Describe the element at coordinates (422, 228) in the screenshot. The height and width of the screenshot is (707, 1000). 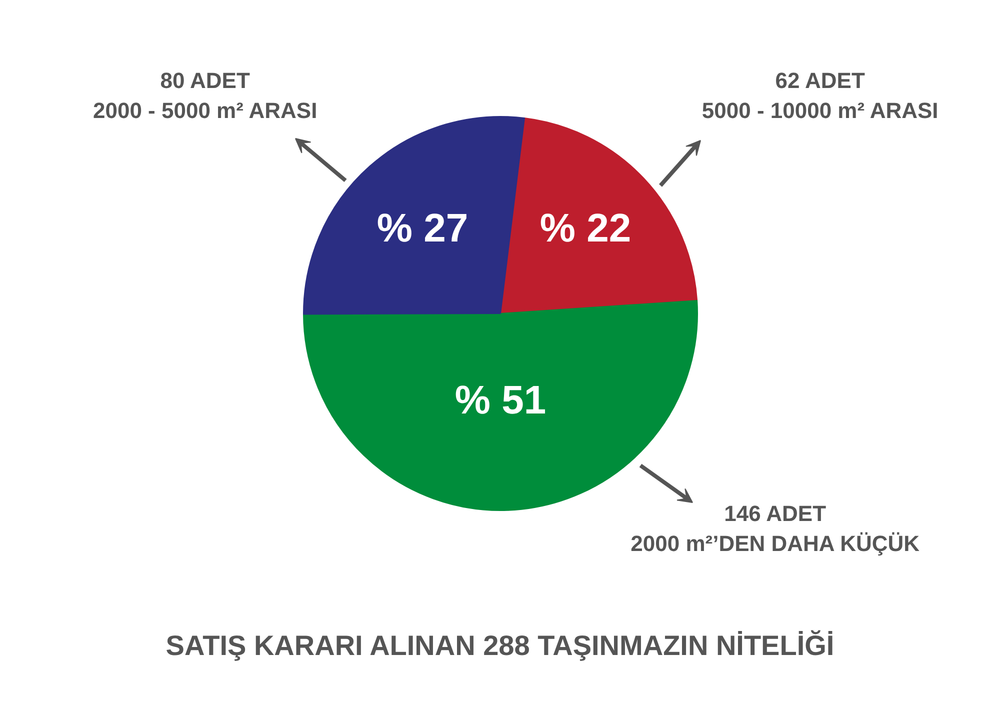
I see `data-label: % 27` at that location.